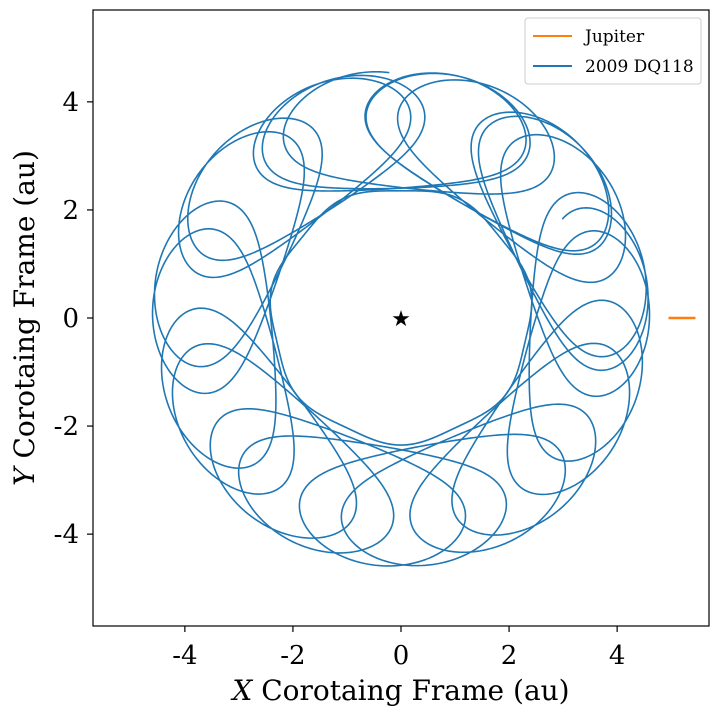  What do you see at coordinates (24, 308) in the screenshot?
I see `y-axis-label-text: Corotaing Frame (au)` at bounding box center [24, 308].